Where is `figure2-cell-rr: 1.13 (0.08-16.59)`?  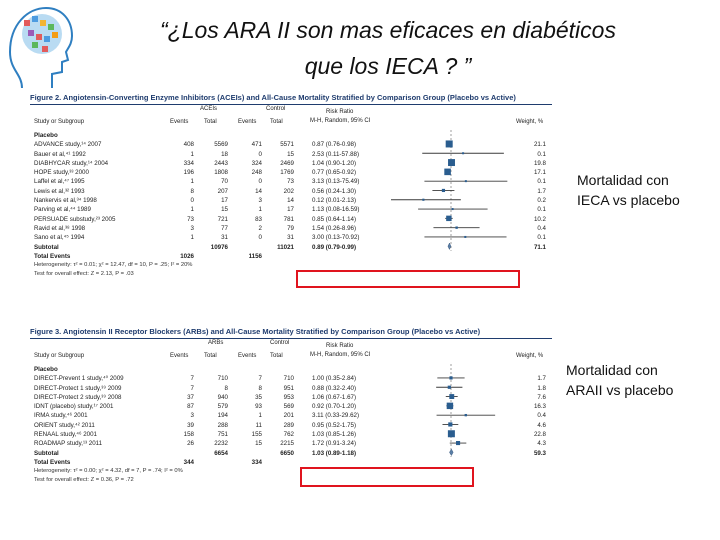 figure2-cell-rr: 1.13 (0.08-16.59) is located at coordinates (336, 210).